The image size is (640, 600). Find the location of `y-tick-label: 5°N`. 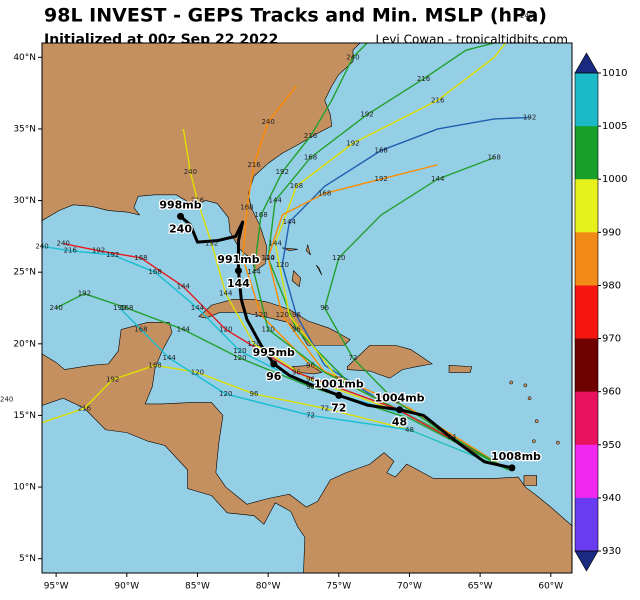

y-tick-label: 5°N is located at coordinates (27, 559).